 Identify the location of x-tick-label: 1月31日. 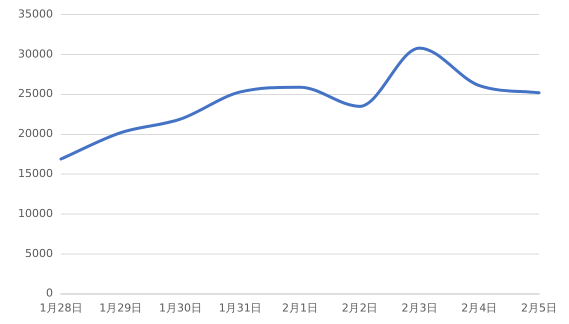
(240, 307).